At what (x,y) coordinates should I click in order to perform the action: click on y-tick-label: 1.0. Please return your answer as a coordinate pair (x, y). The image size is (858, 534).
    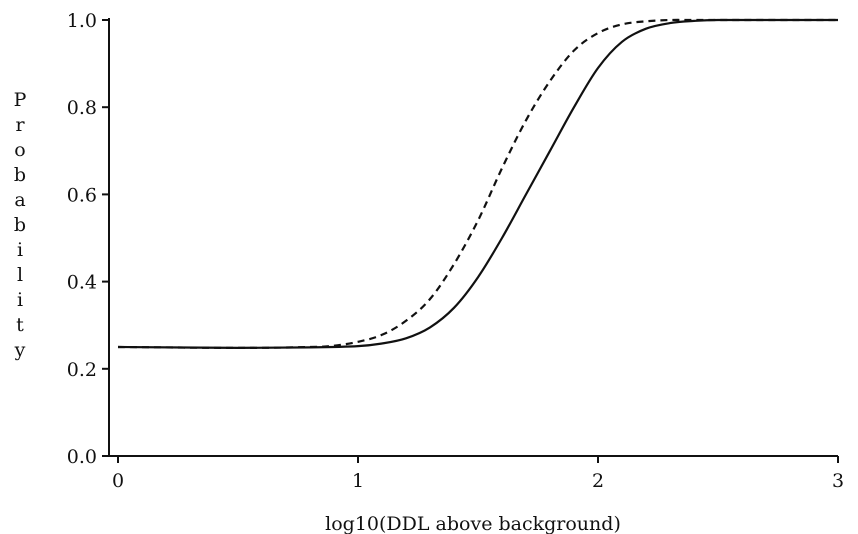
    Looking at the image, I should click on (82, 21).